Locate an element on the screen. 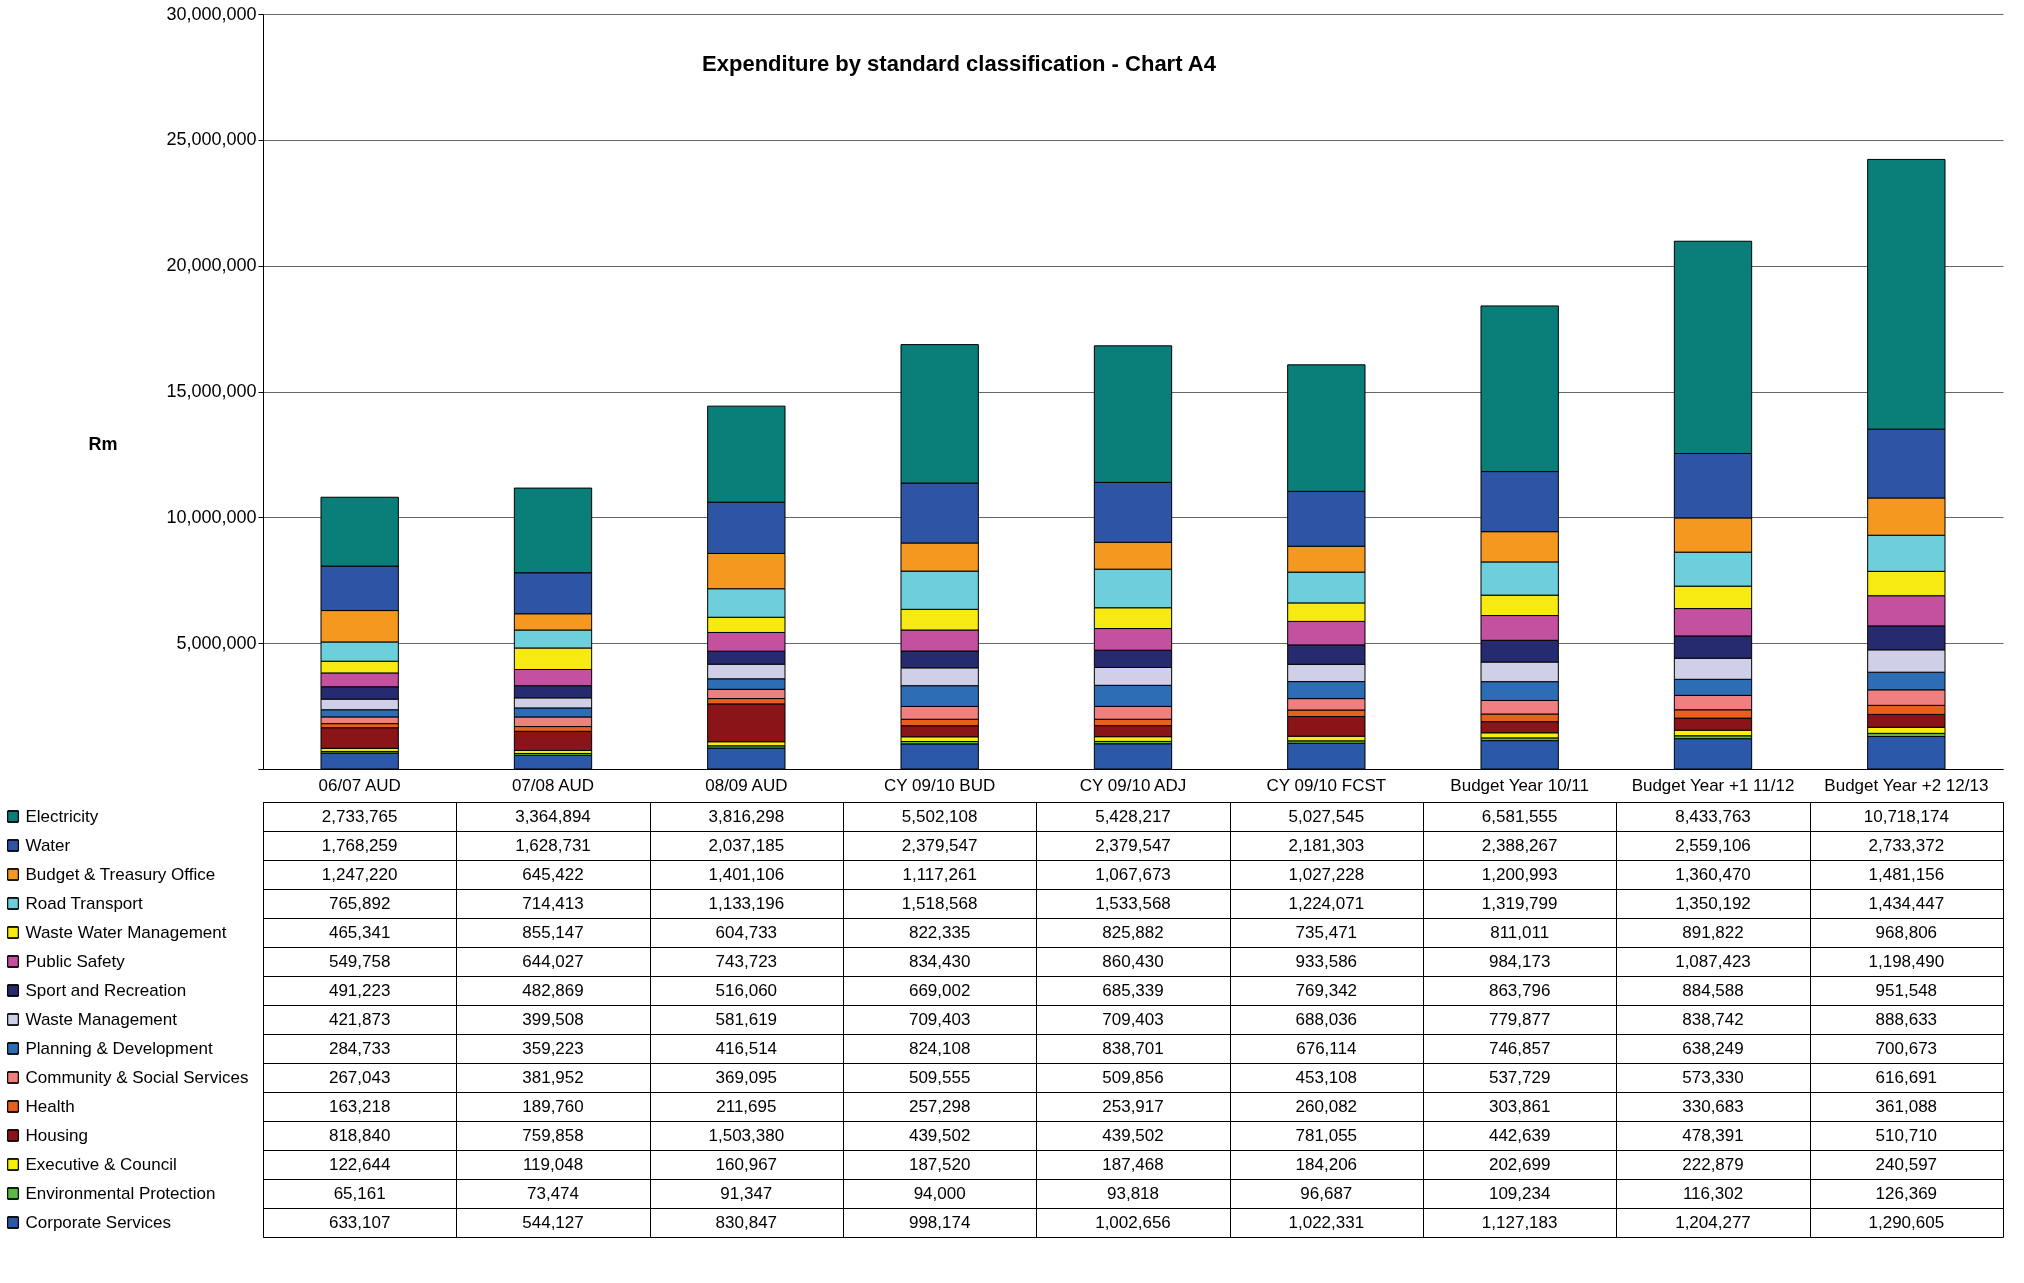  x-tick-label: Budget Year +1 11/12 is located at coordinates (1713, 785).